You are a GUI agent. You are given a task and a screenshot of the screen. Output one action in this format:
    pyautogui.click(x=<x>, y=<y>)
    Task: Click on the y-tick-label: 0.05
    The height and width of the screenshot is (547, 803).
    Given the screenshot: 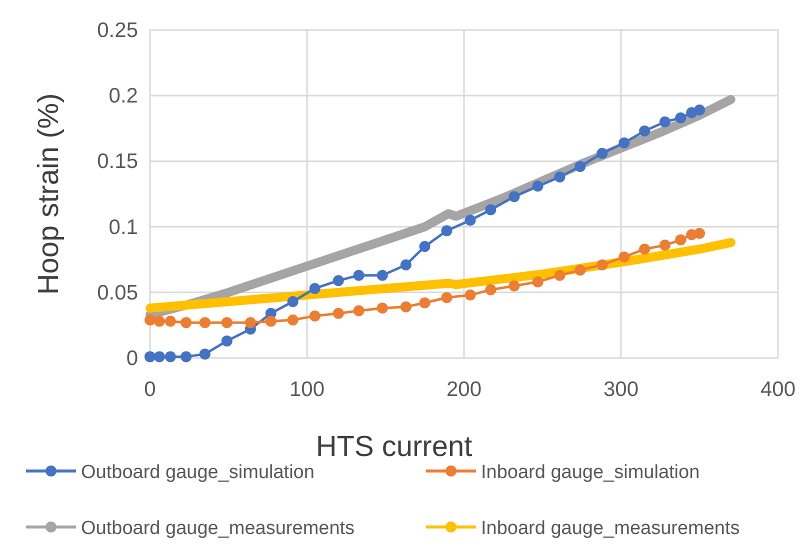 What is the action you would take?
    pyautogui.click(x=117, y=292)
    